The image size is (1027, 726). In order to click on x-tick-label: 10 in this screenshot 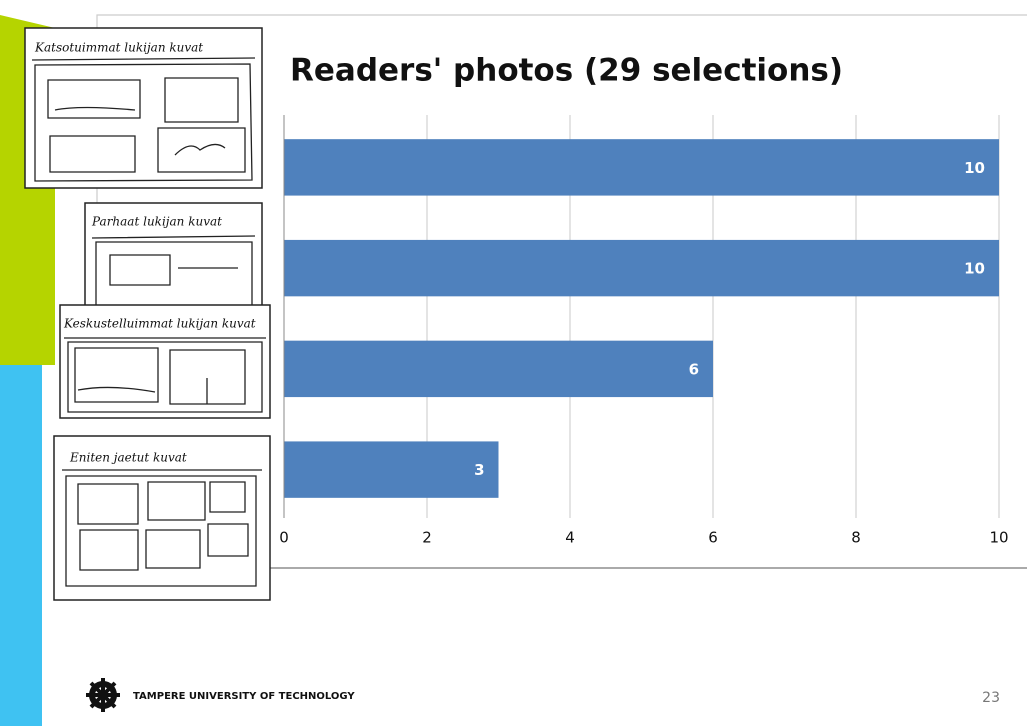, I will do `click(998, 538)`.